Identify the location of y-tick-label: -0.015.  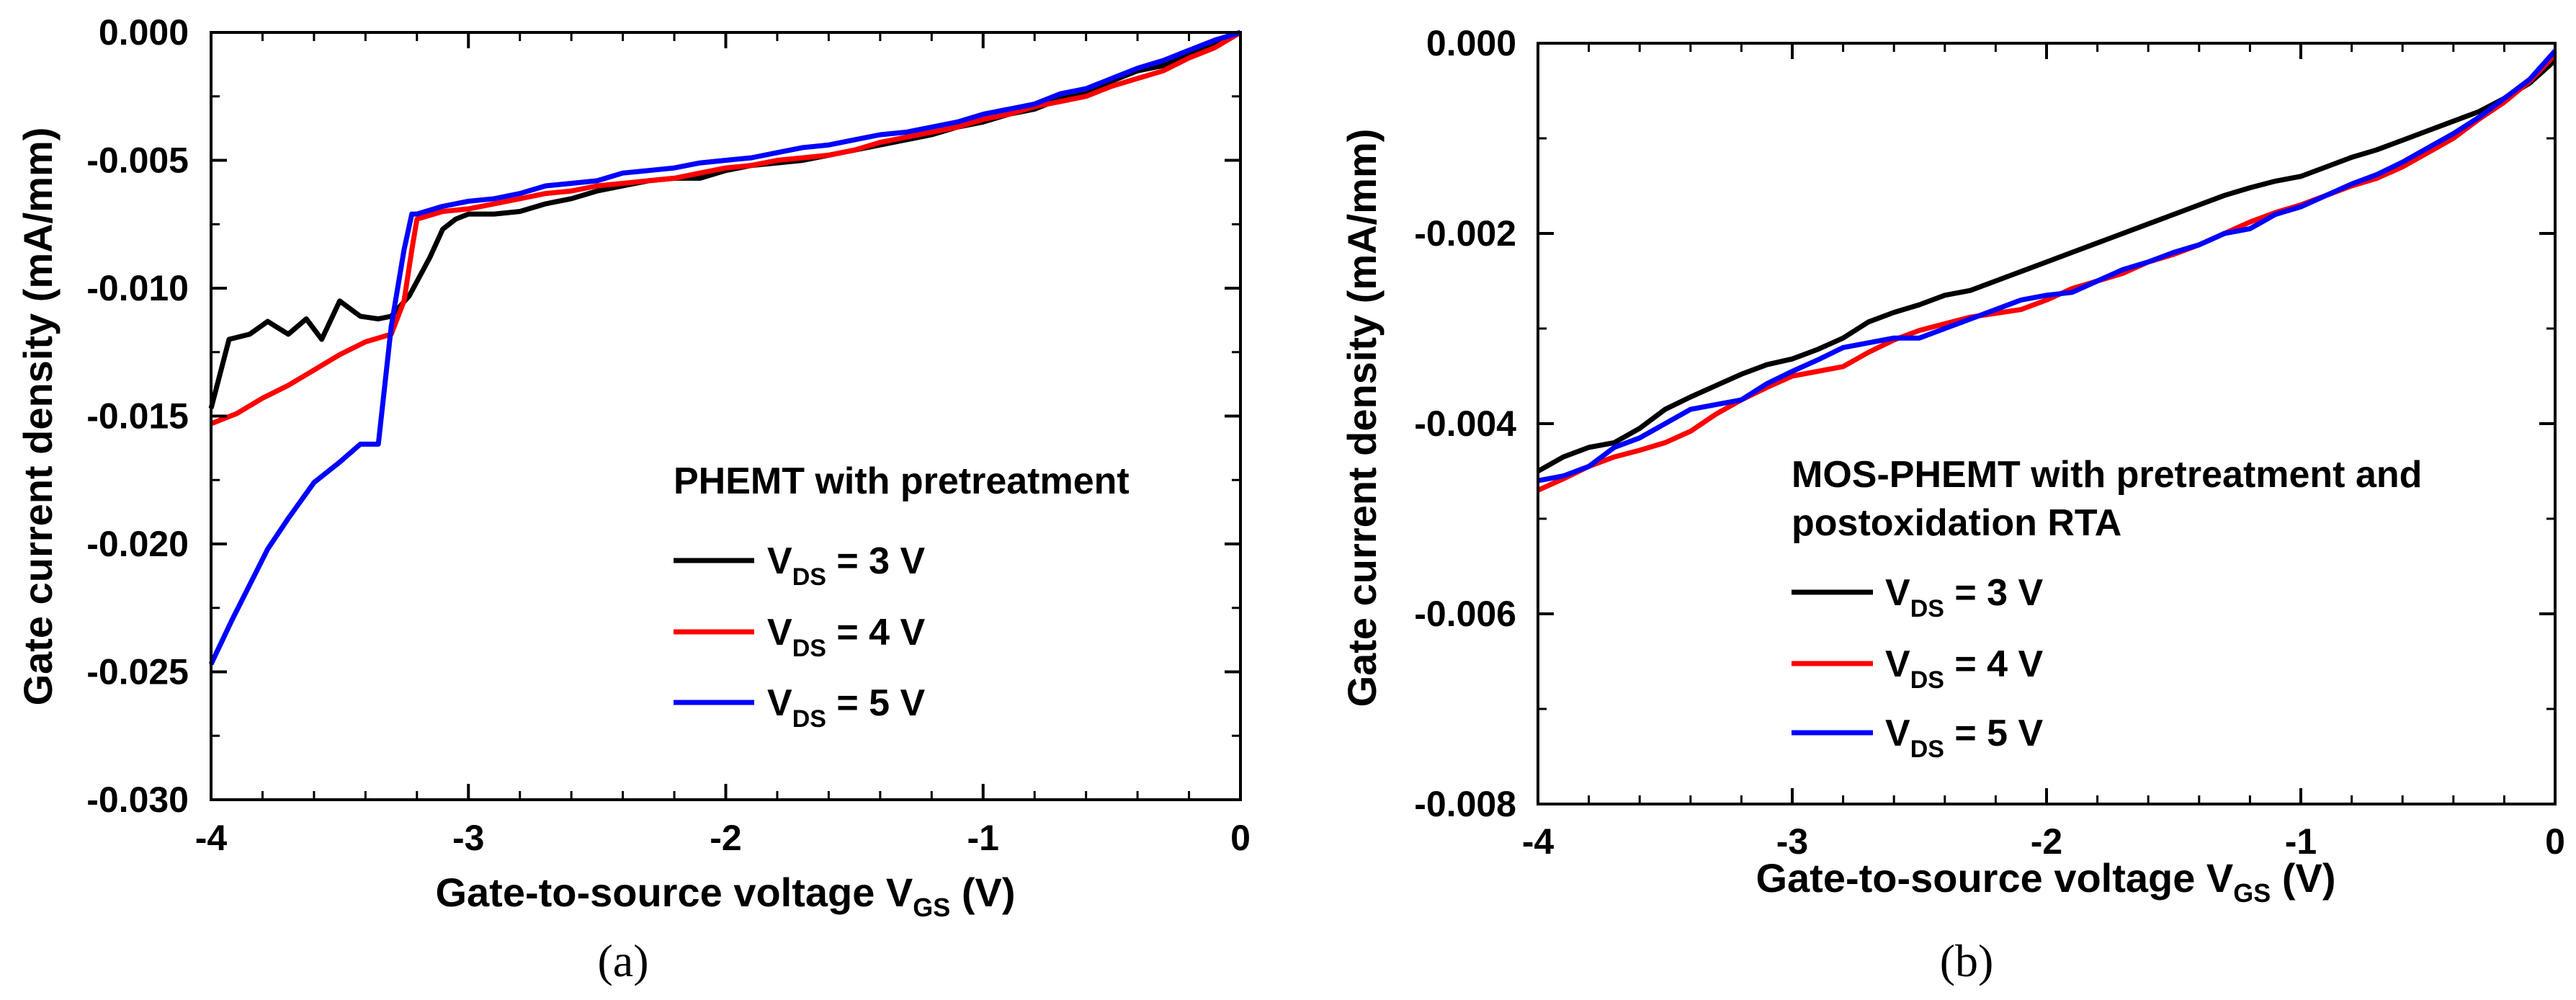
(137, 416).